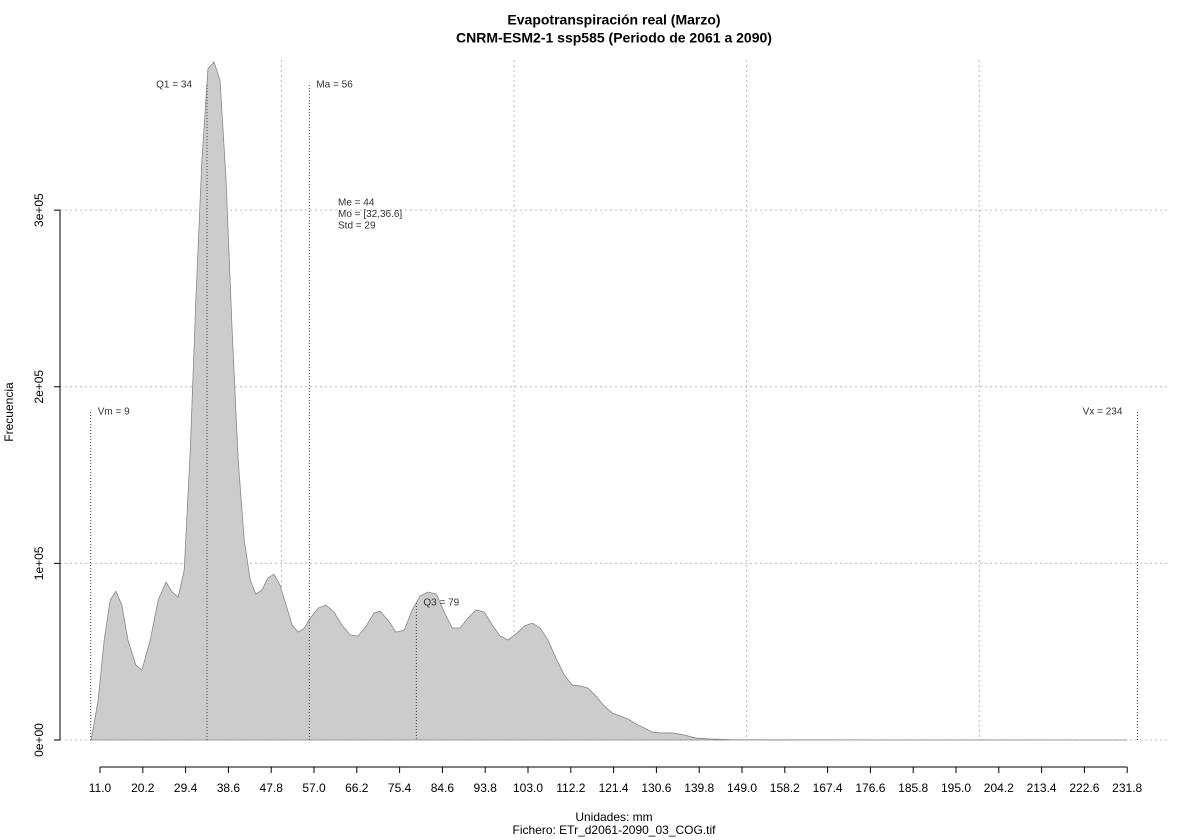  I want to click on x-tick-label: 139.8, so click(699, 788).